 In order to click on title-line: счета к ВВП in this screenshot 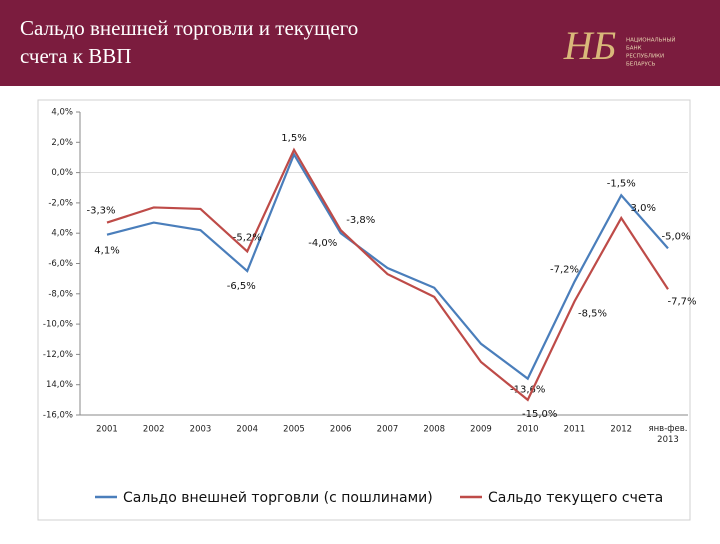, I will do `click(75, 56)`.